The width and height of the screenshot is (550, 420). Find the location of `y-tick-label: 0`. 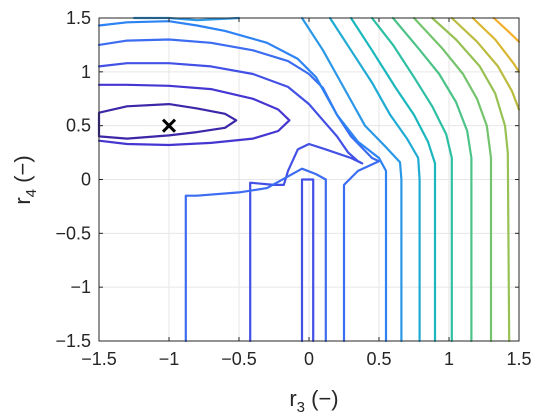

y-tick-label: 0 is located at coordinates (86, 180).